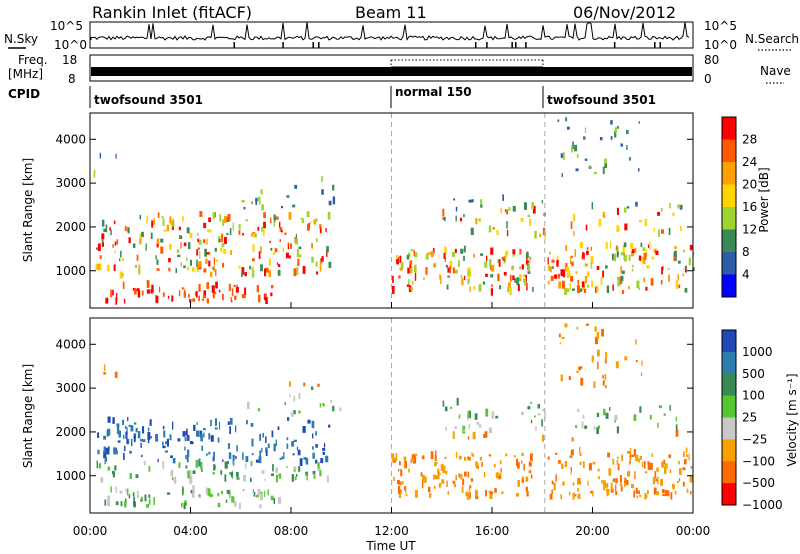  What do you see at coordinates (391, 71) in the screenshot?
I see `freq-trace` at bounding box center [391, 71].